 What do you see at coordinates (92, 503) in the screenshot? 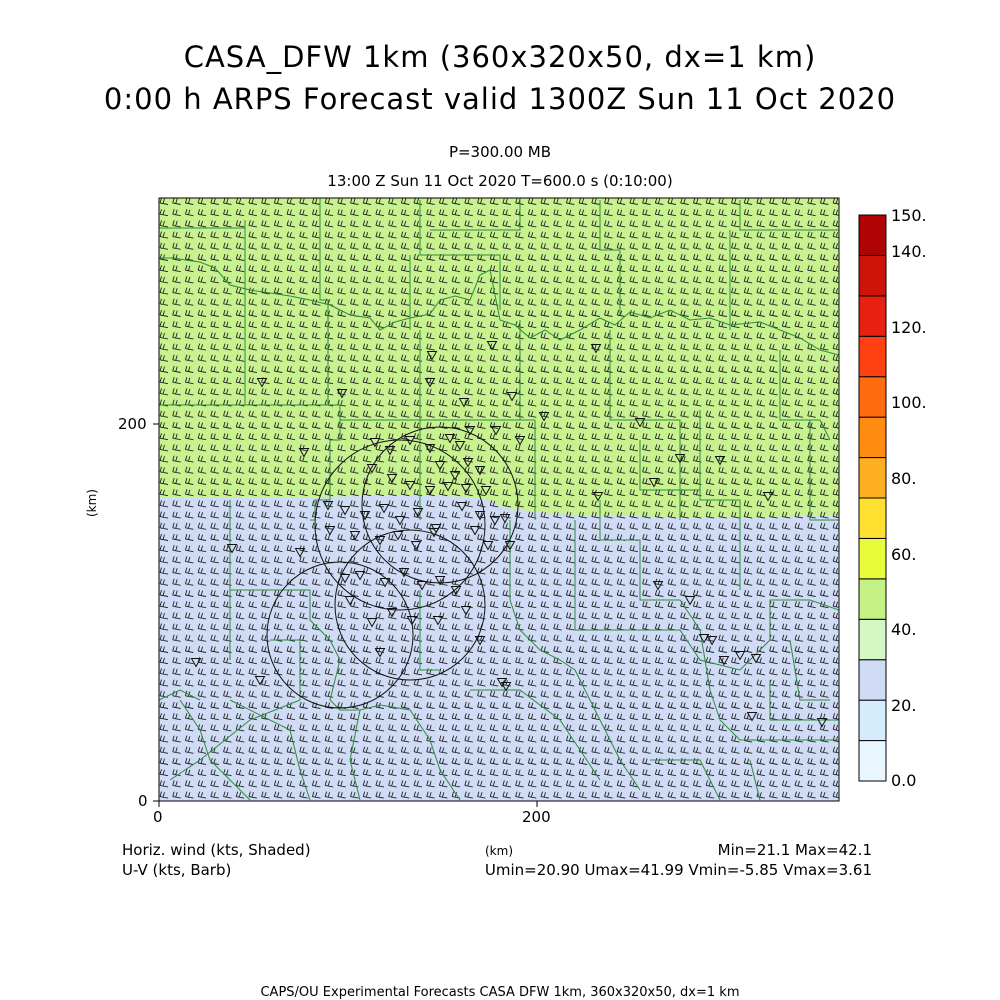
I see `y-axis-unit: (km)` at bounding box center [92, 503].